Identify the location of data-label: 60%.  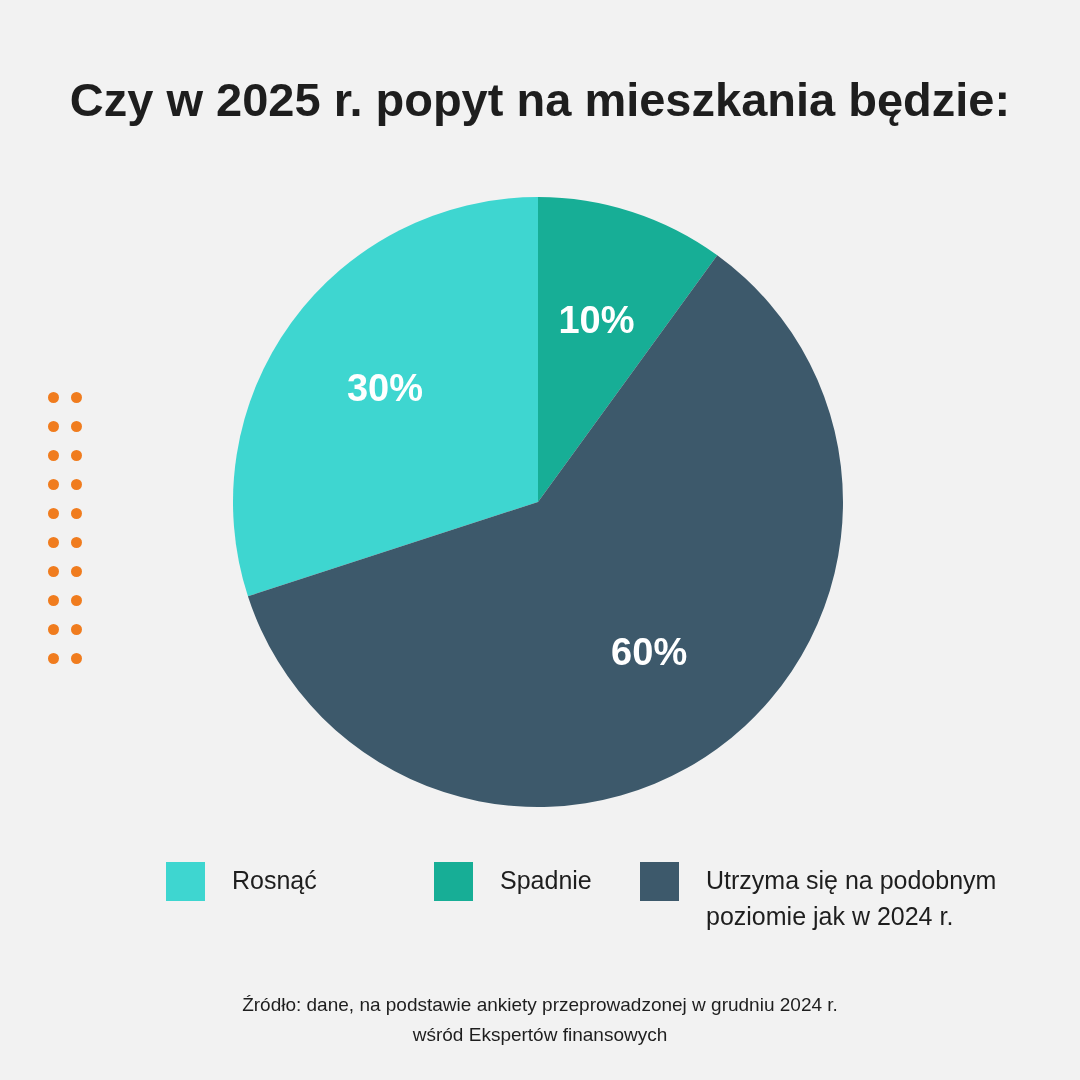
(649, 652).